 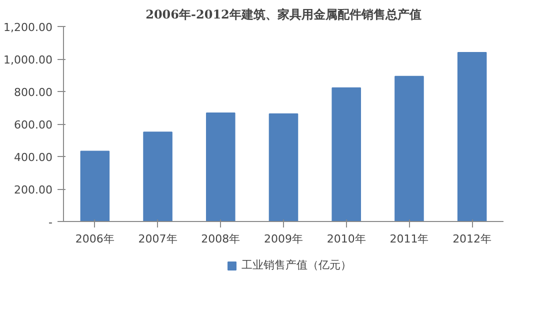 What do you see at coordinates (33, 157) in the screenshot?
I see `y-tick-label: 400.00` at bounding box center [33, 157].